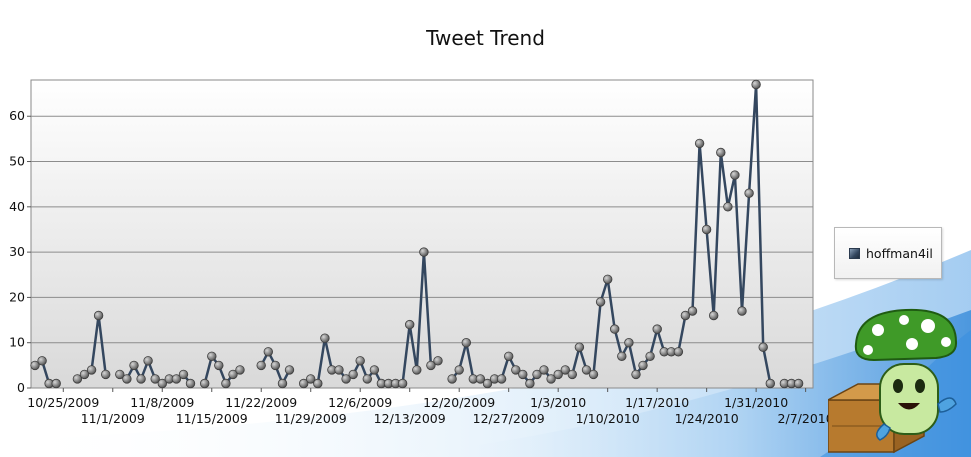 This screenshot has height=457, width=971. I want to click on y-tick-label: 60, so click(17, 115).